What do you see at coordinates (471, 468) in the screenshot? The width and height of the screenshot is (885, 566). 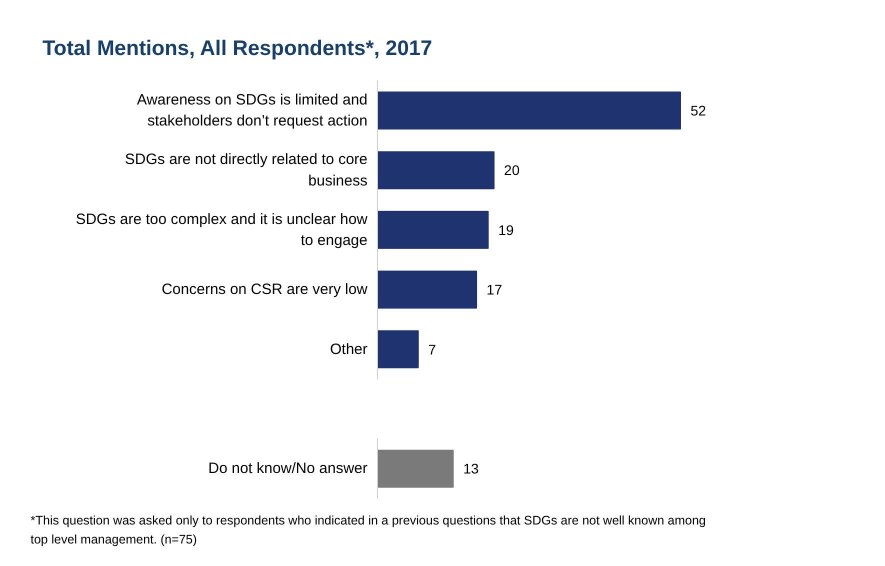 I see `data-label: 13` at bounding box center [471, 468].